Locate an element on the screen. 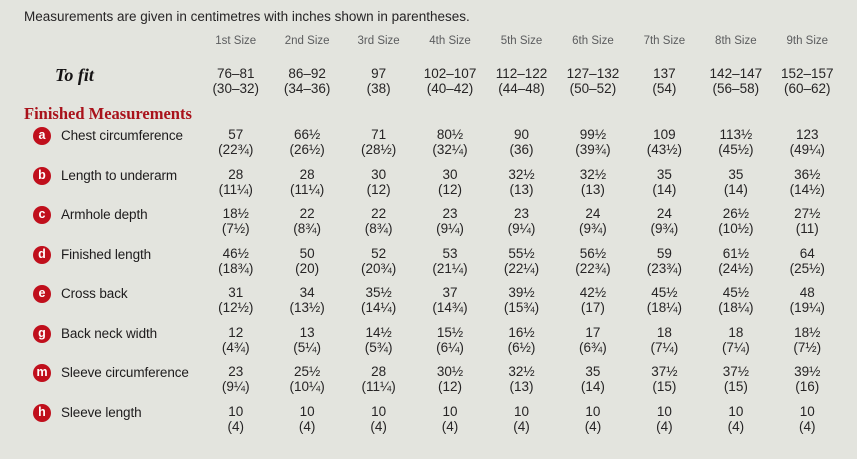 The image size is (857, 459). measurement-cell: 16½ (6½) is located at coordinates (521, 340).